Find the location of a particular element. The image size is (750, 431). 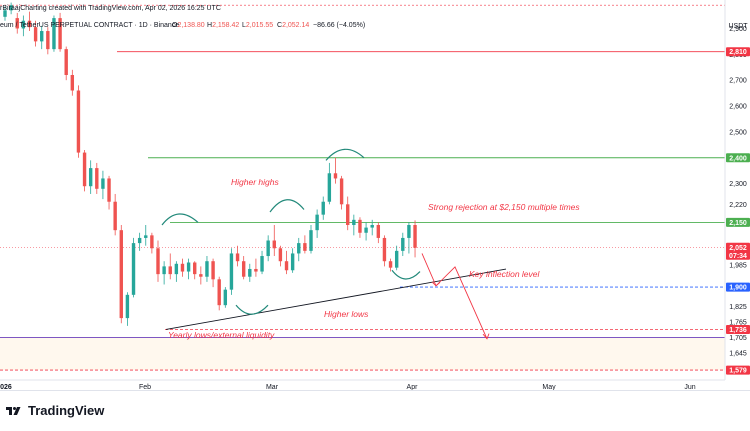

price-axis-label: 1,765 is located at coordinates (738, 322).